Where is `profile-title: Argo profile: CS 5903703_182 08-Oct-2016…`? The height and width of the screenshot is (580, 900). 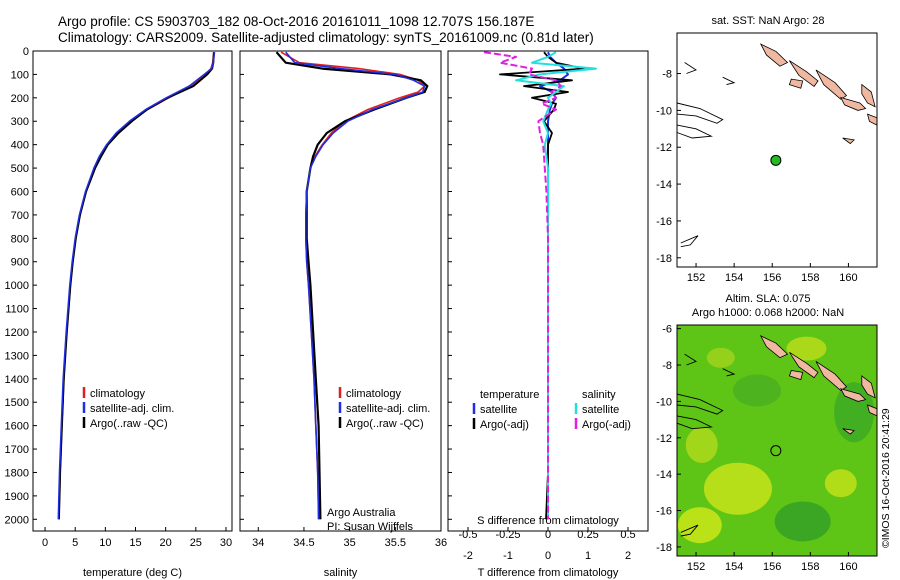
profile-title: Argo profile: CS 5903703_182 08-Oct-2016… is located at coordinates (296, 21).